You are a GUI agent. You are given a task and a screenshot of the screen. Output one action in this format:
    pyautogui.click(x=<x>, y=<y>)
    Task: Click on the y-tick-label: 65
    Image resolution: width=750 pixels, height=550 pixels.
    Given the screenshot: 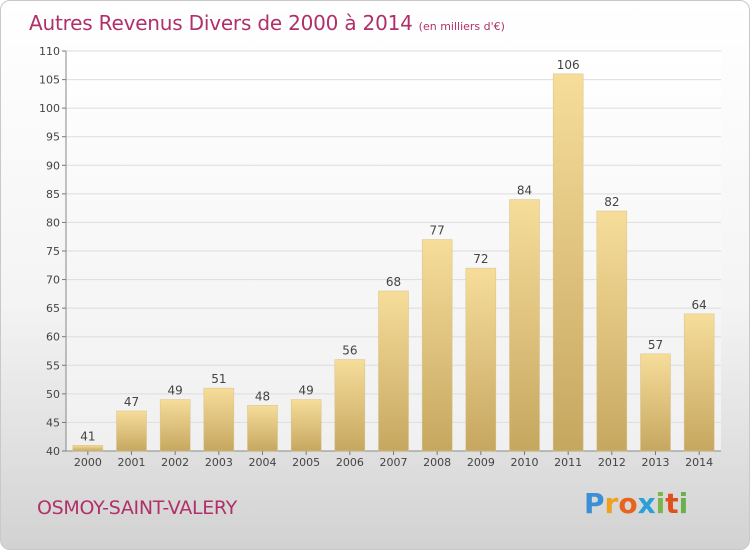 What is the action you would take?
    pyautogui.click(x=53, y=308)
    